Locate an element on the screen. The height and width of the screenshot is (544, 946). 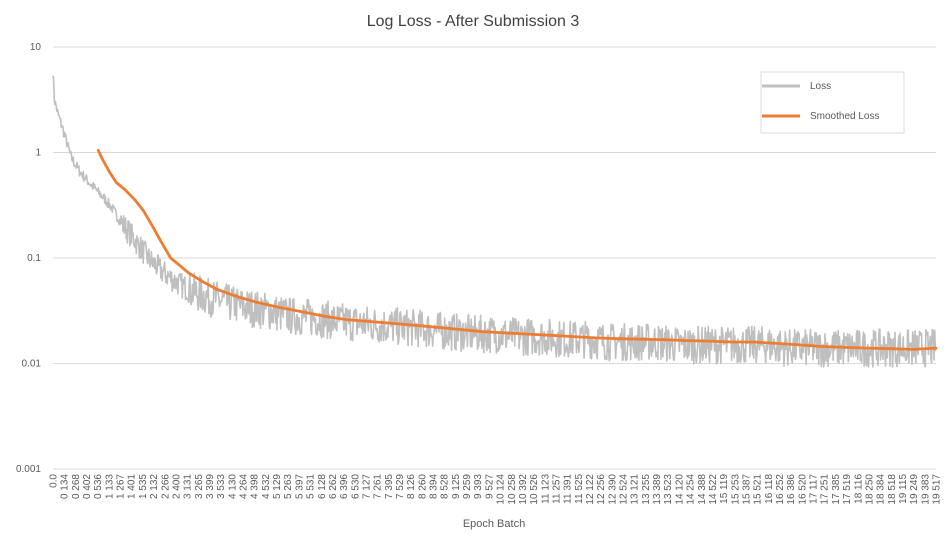
x-tick-label: 12 122 is located at coordinates (590, 489).